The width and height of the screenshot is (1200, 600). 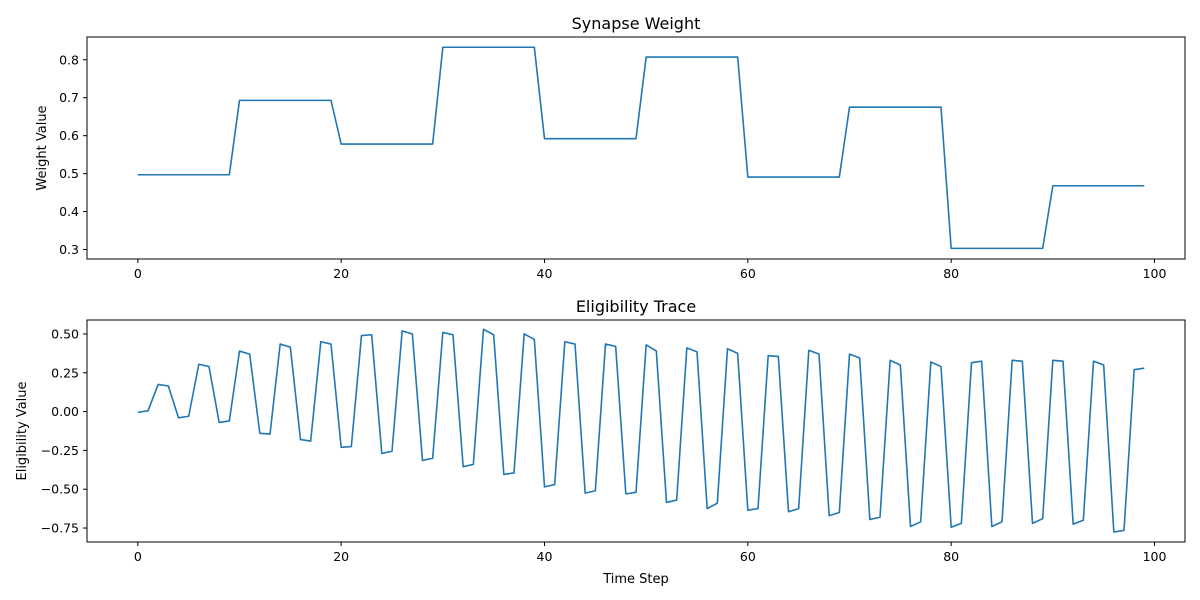 I want to click on y-tick-label: 0.5, so click(x=69, y=173).